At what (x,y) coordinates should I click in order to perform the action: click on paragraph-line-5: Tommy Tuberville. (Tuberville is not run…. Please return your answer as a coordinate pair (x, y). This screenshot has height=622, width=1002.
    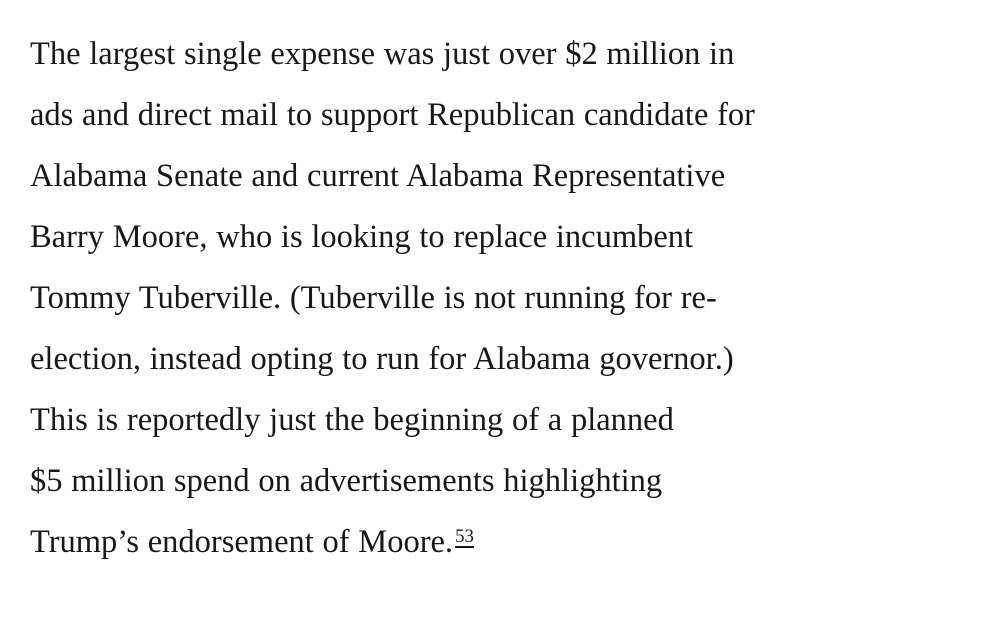
    Looking at the image, I should click on (373, 298).